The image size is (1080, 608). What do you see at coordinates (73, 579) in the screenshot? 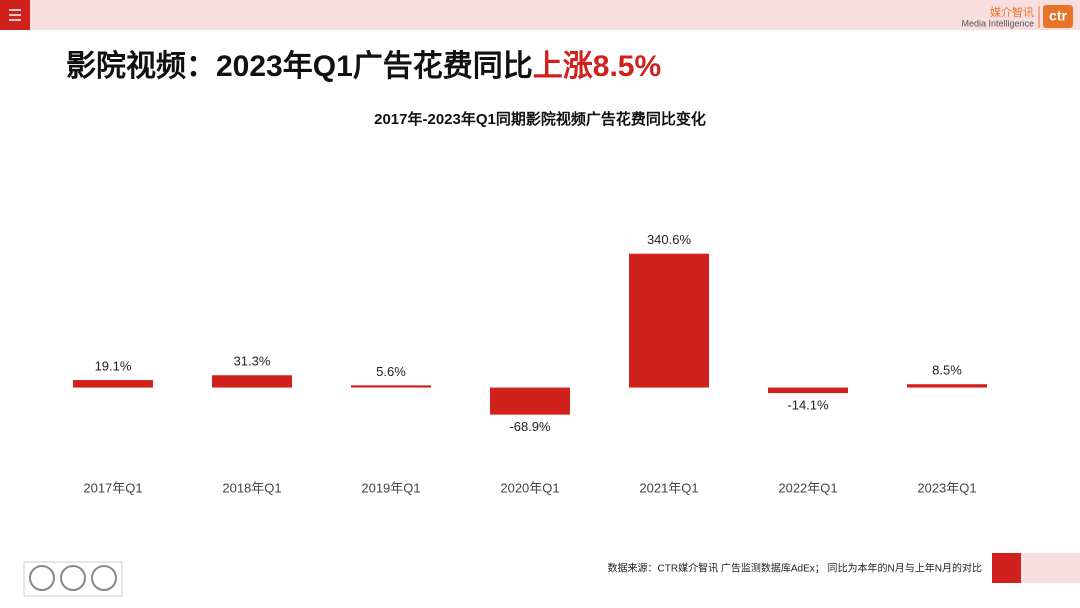
I see `certification-logos` at bounding box center [73, 579].